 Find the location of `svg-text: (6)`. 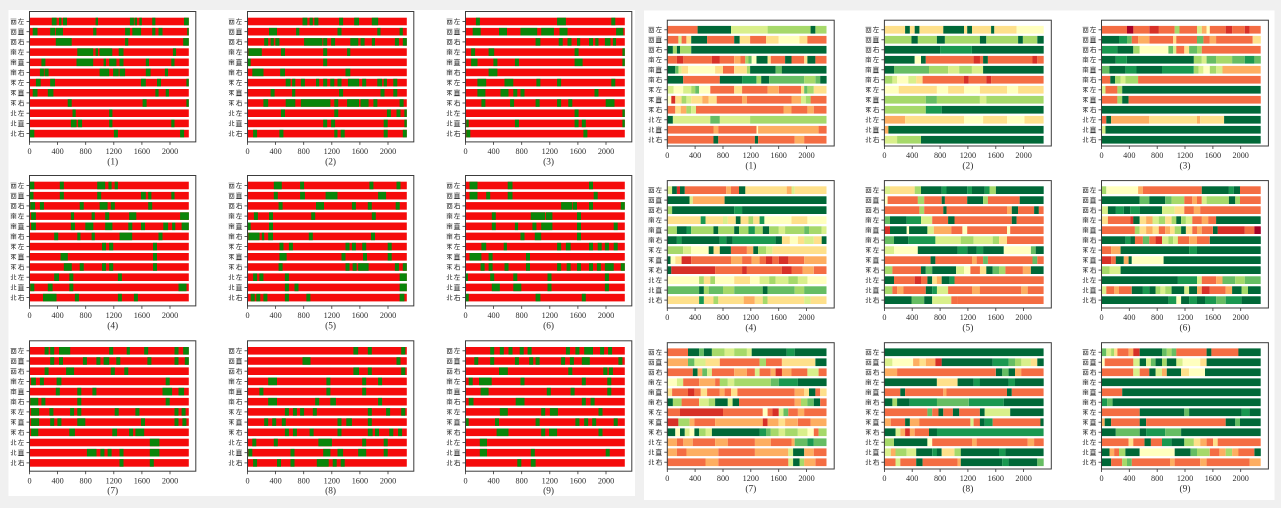

svg-text: (6) is located at coordinates (1185, 328).